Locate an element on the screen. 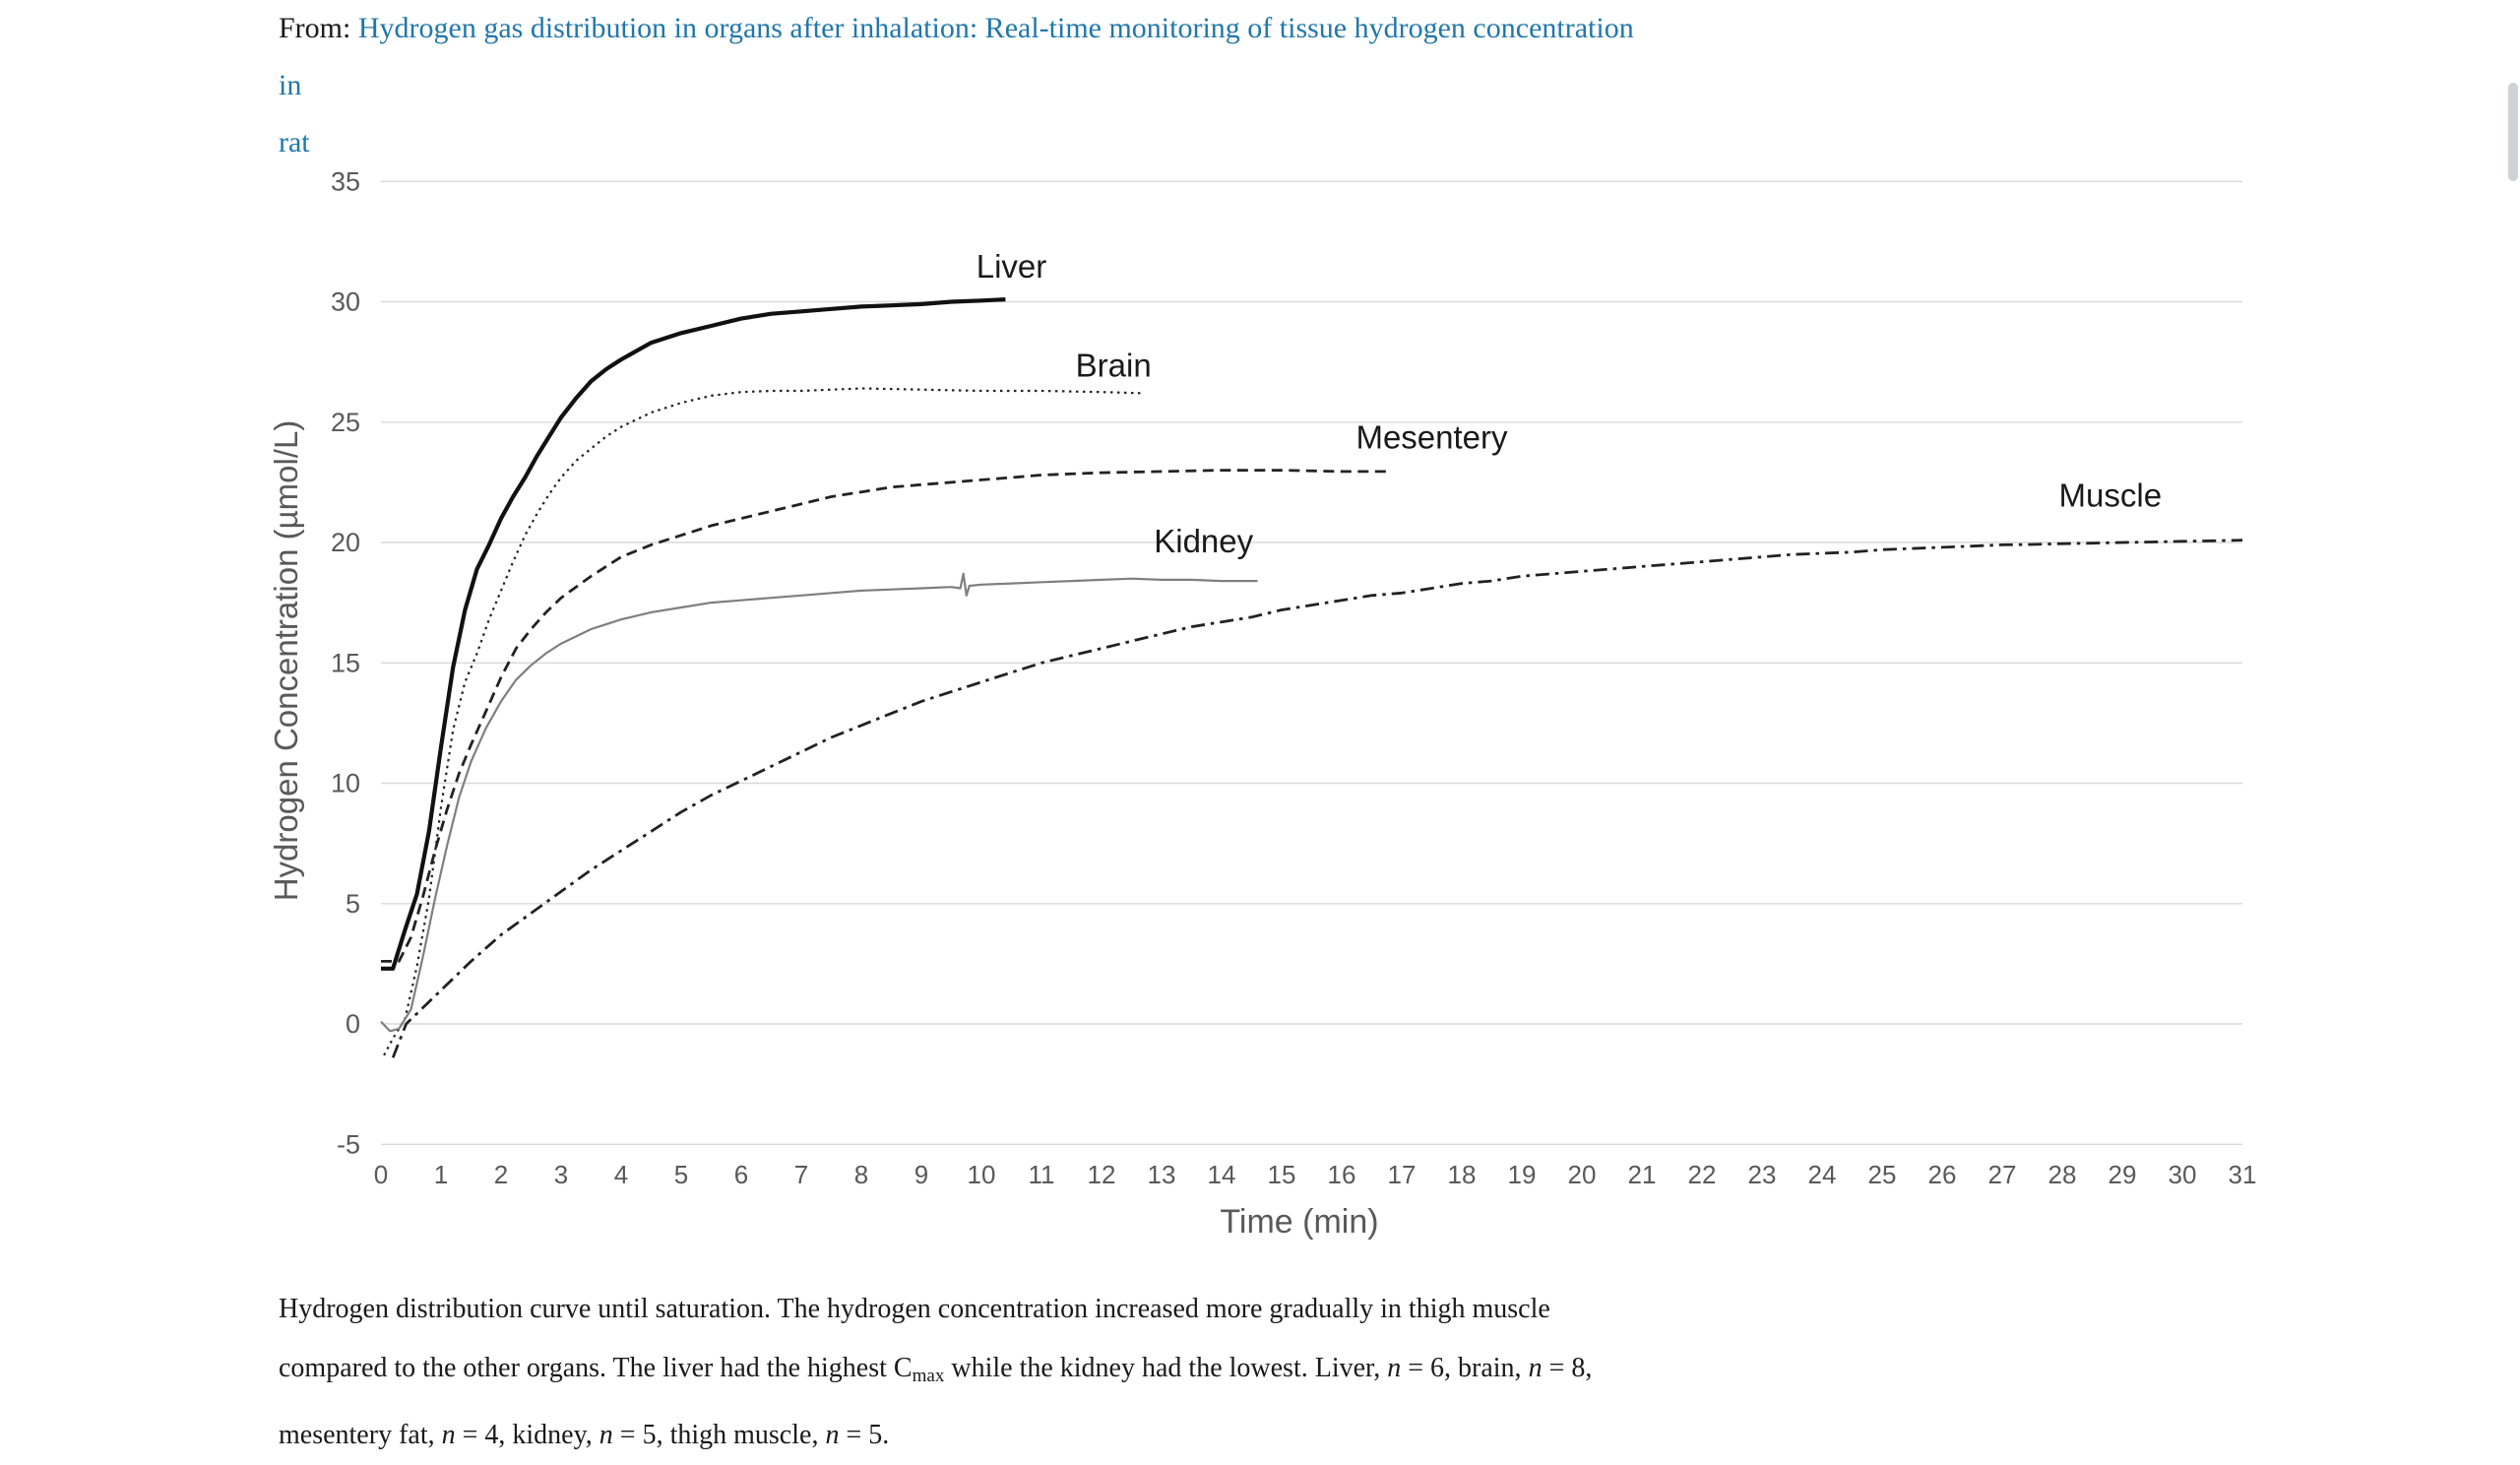 The width and height of the screenshot is (2520, 1465). x-tick-label-8: 8 is located at coordinates (861, 1175).